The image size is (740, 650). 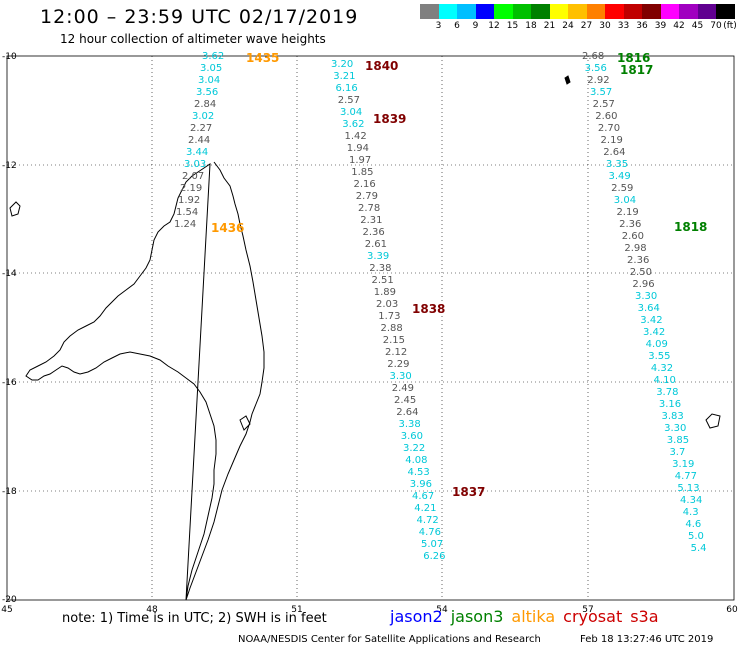 I want to click on scale-label: 9, so click(x=475, y=26).